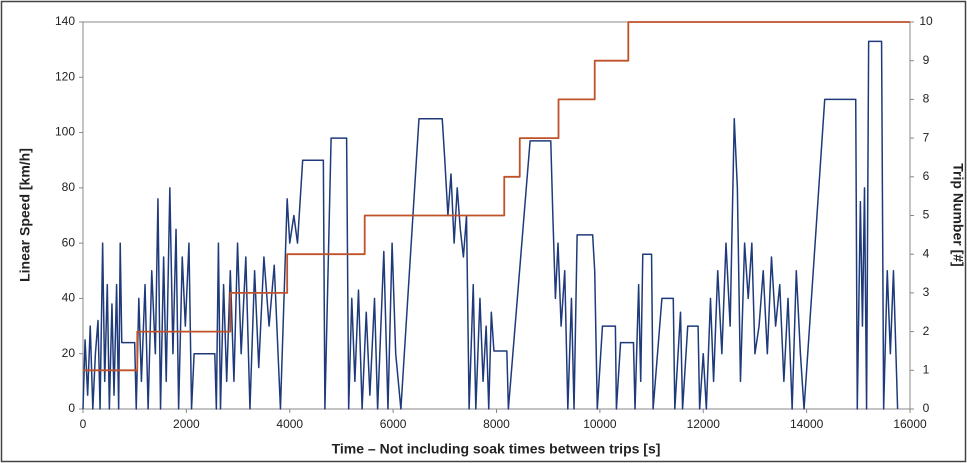 The width and height of the screenshot is (967, 463). I want to click on y-tick-label: 0, so click(71, 408).